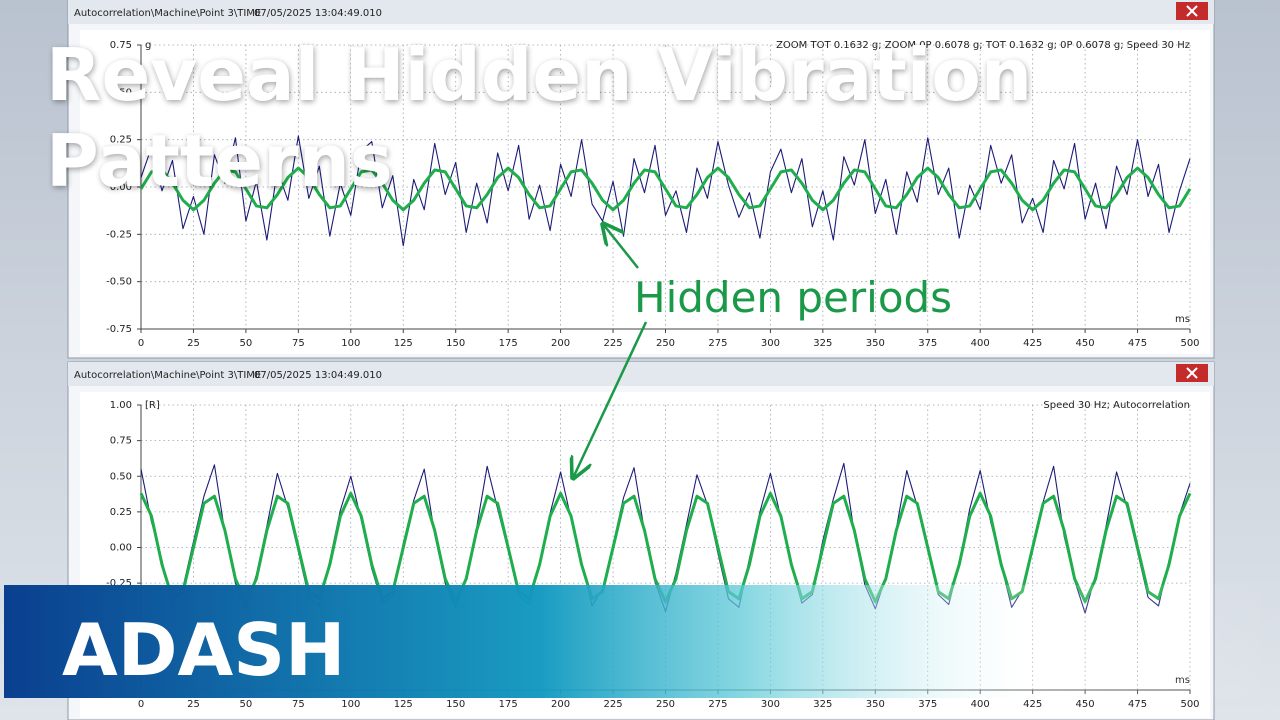  I want to click on headline-line: Patterns, so click(219, 161).